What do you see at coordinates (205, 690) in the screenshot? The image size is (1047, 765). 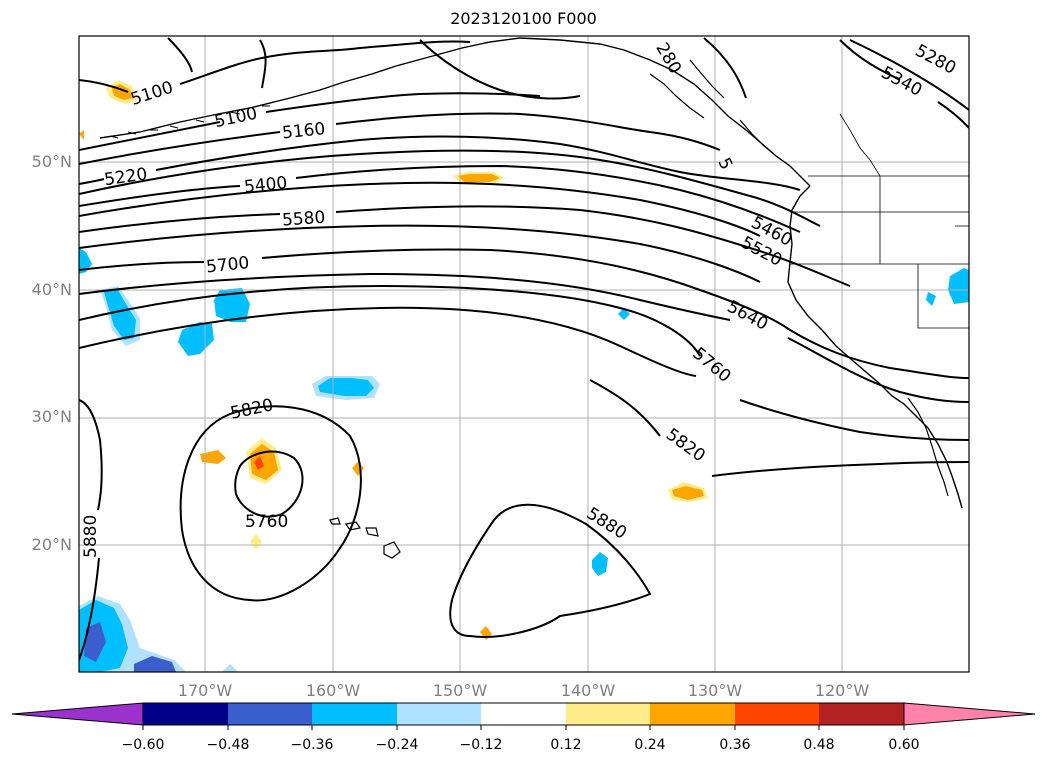 I see `lon-label: 170°W` at bounding box center [205, 690].